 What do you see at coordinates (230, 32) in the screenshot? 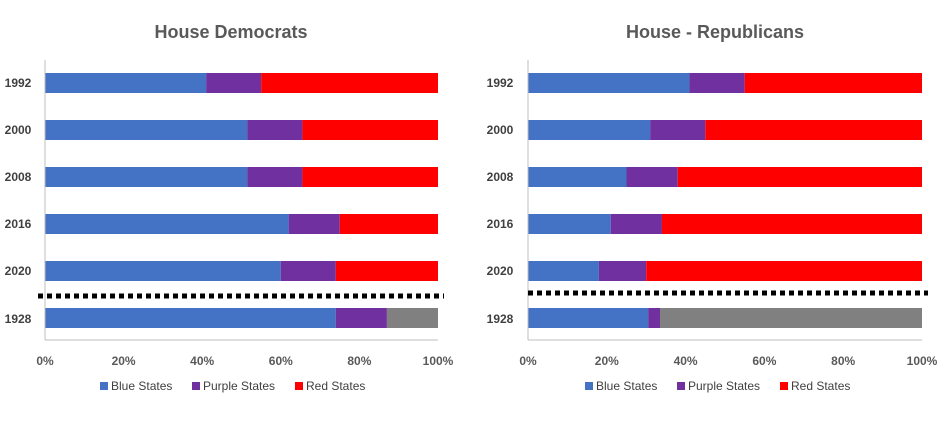
I see `chart-title: House Democrats` at bounding box center [230, 32].